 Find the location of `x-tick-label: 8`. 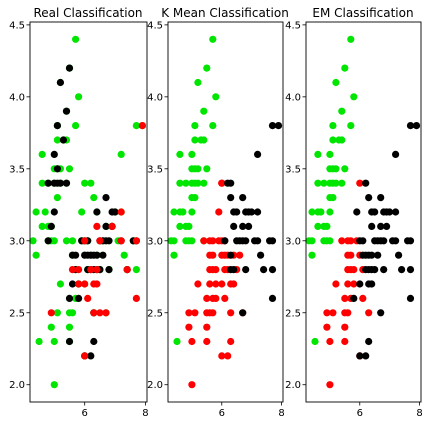

x-tick-label: 8 is located at coordinates (145, 413).